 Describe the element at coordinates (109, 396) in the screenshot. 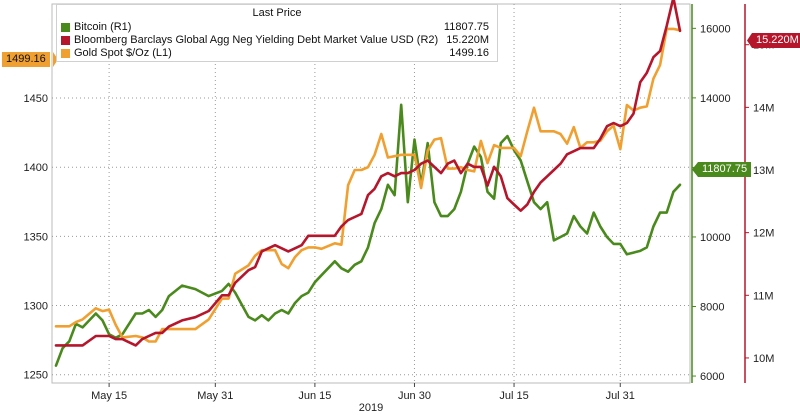

I see `x-tick-label: May 15` at that location.